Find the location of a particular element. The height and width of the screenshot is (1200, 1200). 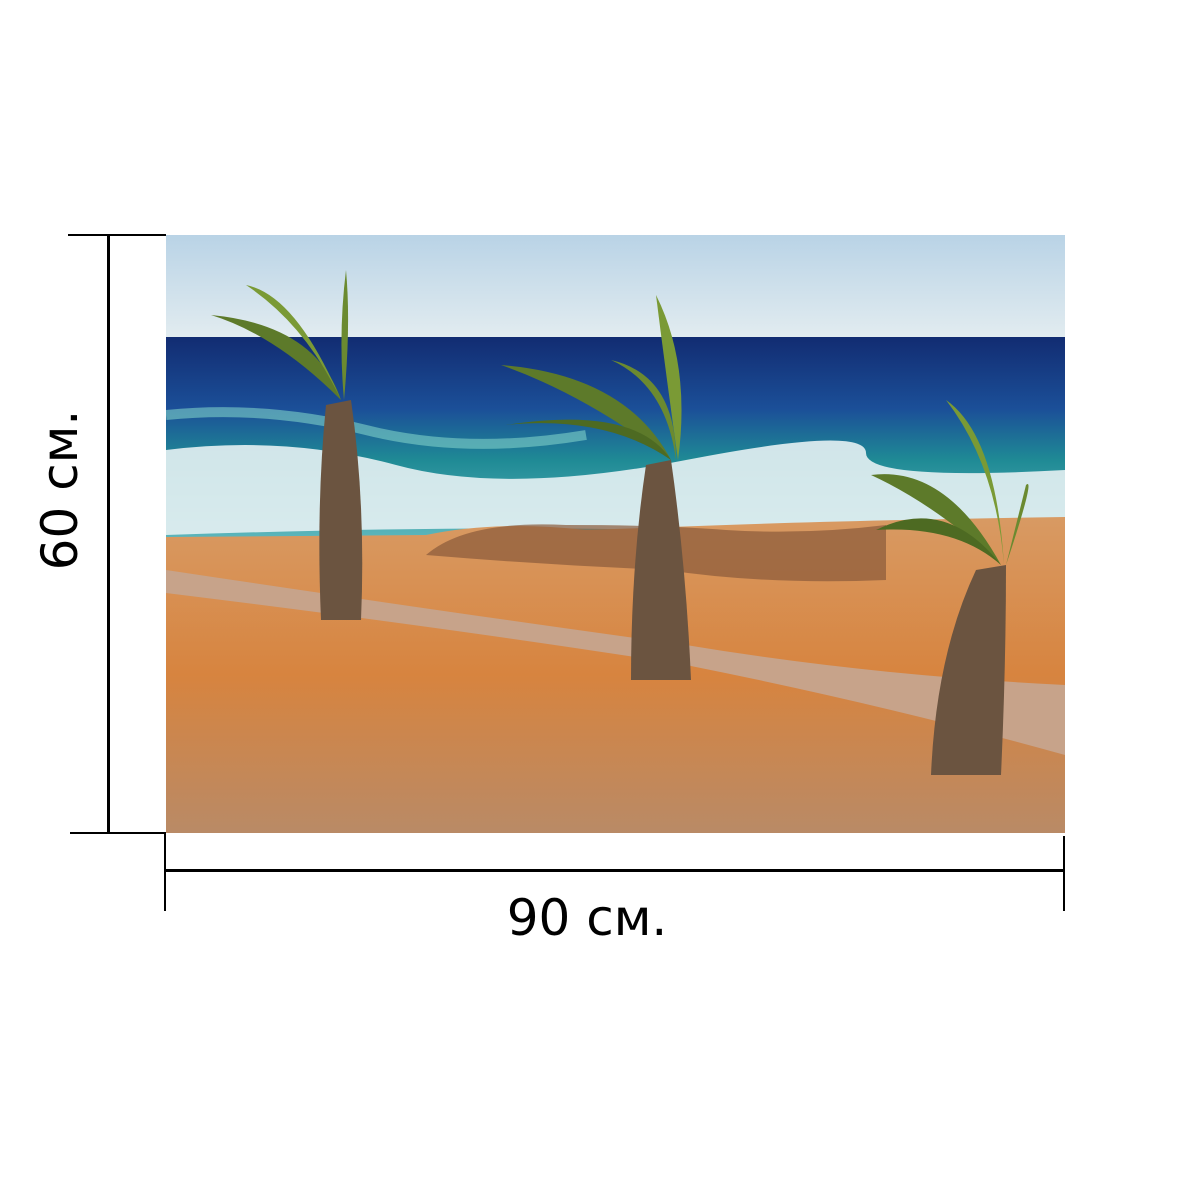

height-bottom-tick is located at coordinates (118, 833).